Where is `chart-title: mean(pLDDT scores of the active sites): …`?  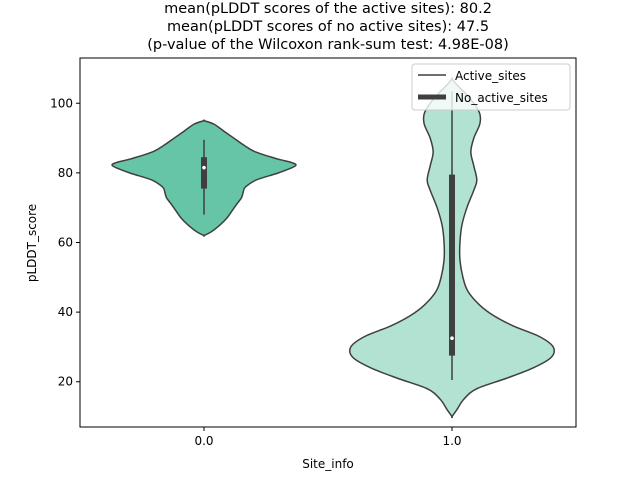 chart-title: mean(pLDDT scores of the active sites): … is located at coordinates (327, 27).